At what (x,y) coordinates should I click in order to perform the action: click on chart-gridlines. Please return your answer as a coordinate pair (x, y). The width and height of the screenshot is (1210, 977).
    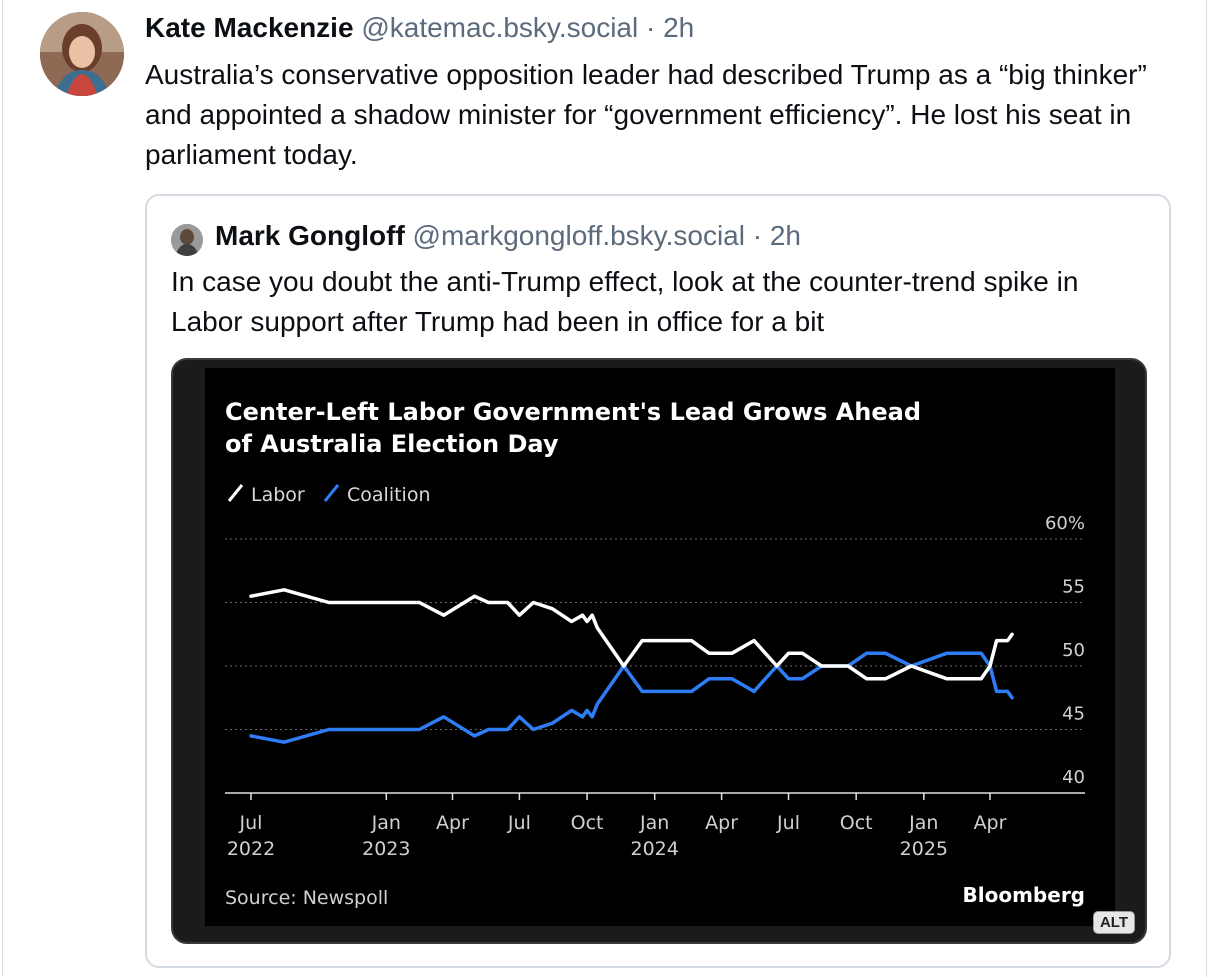
    Looking at the image, I should click on (655, 634).